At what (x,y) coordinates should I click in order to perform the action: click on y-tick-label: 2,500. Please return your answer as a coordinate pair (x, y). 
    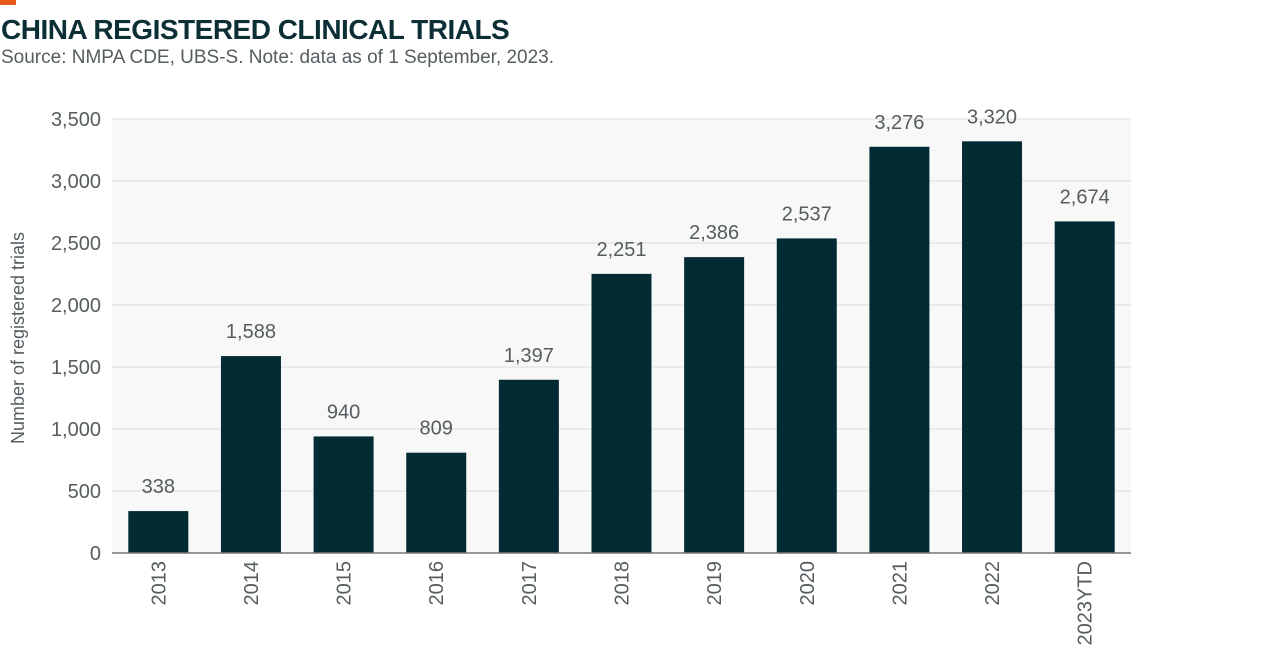
    Looking at the image, I should click on (76, 244).